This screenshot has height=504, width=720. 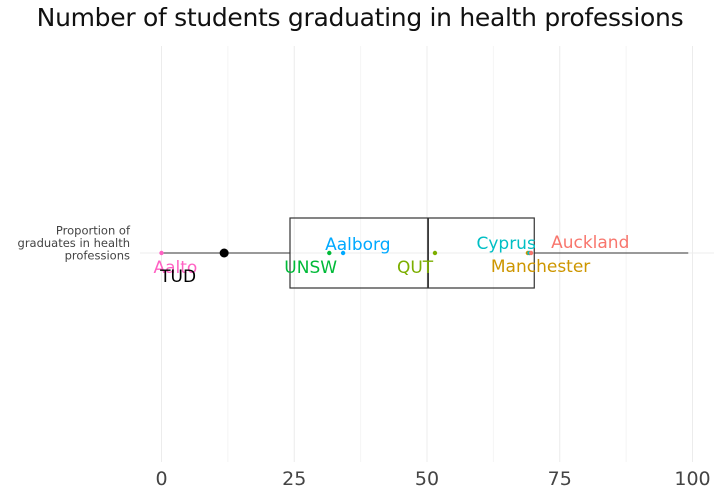 What do you see at coordinates (93, 231) in the screenshot?
I see `category-label-line: Proportion of` at bounding box center [93, 231].